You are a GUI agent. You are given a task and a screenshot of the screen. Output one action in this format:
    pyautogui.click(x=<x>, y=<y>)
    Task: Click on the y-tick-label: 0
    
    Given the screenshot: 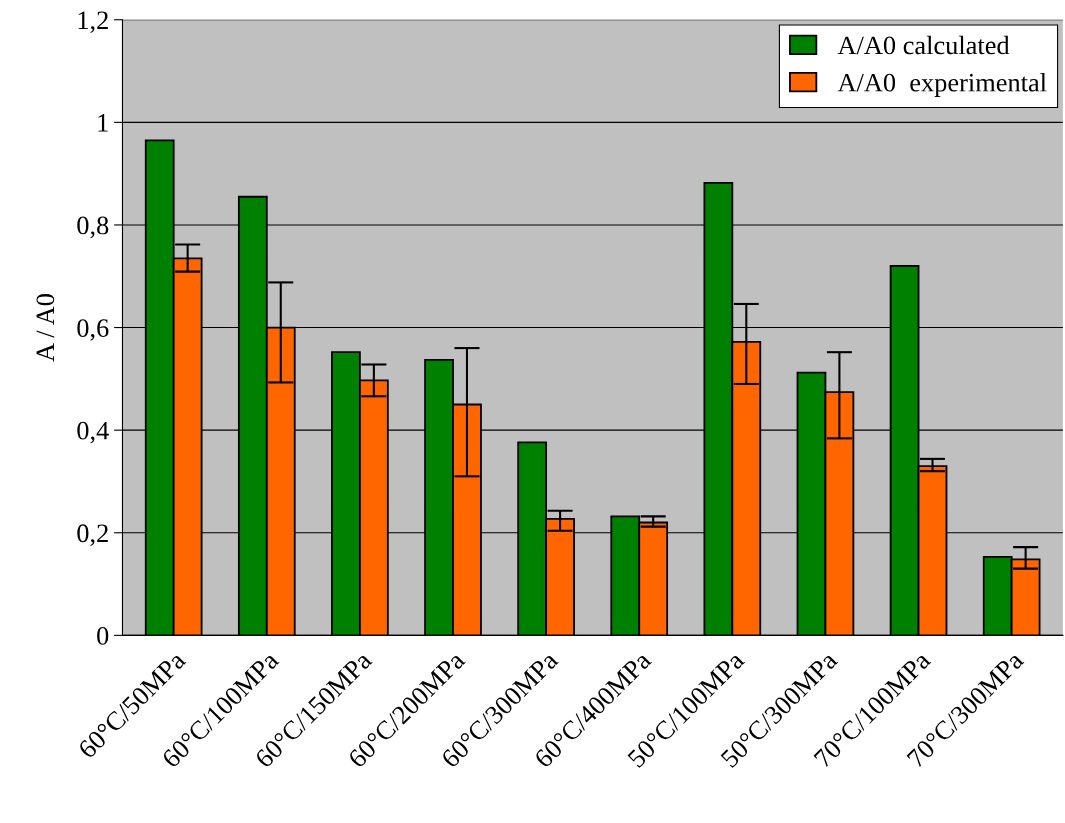 What is the action you would take?
    pyautogui.click(x=103, y=635)
    